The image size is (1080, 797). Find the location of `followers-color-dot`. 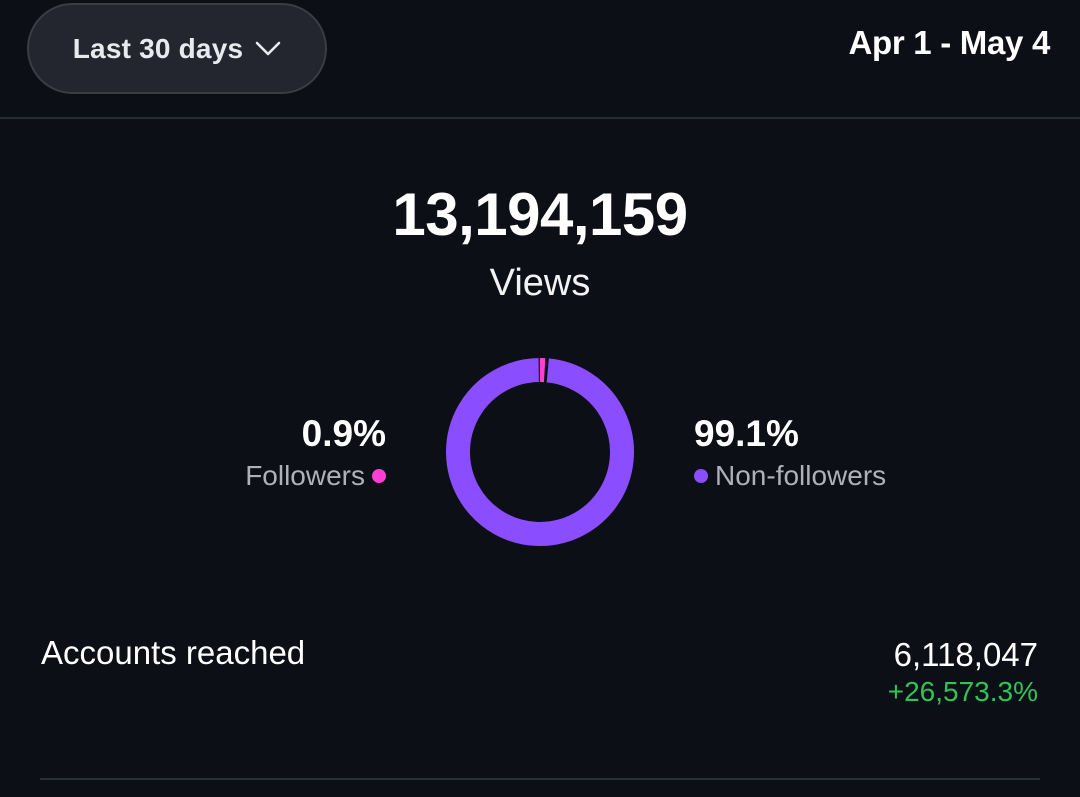

followers-color-dot is located at coordinates (379, 476).